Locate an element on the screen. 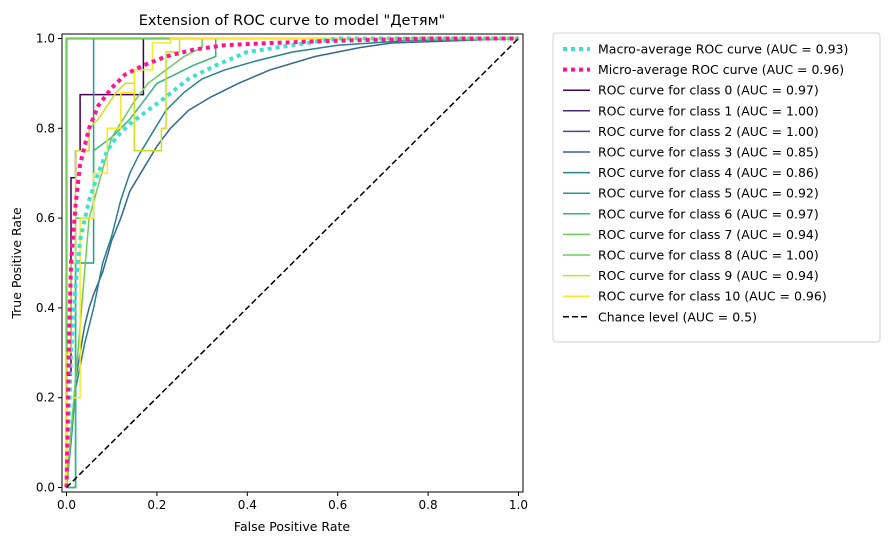 The height and width of the screenshot is (547, 891). y-axis: 0.0 0.2 0.4 0.6 0.8 1.0 is located at coordinates (49, 263).